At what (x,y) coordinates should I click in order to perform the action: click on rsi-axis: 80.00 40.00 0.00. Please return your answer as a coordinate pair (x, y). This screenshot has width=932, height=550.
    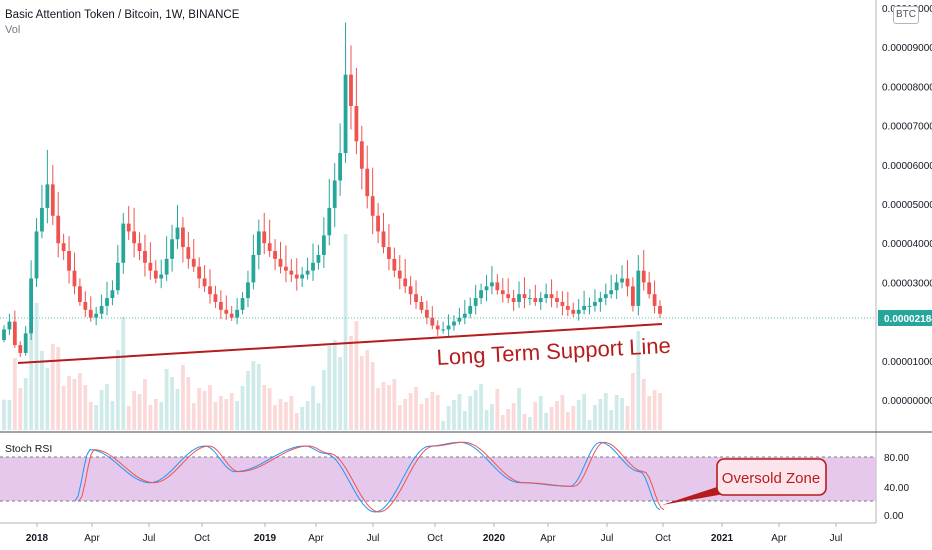
    Looking at the image, I should click on (896, 487).